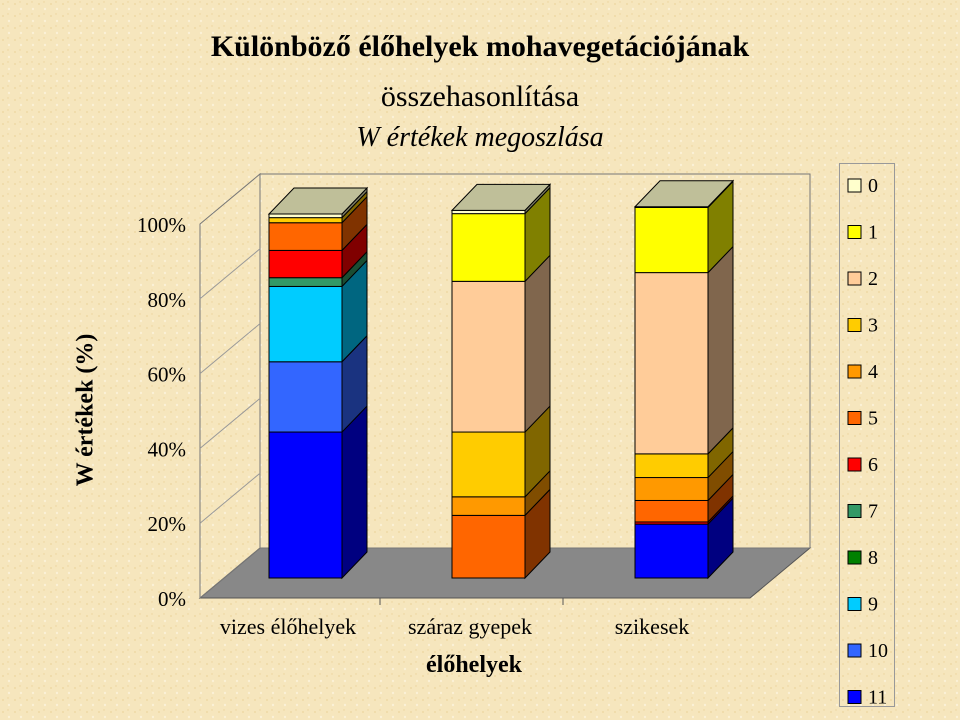  What do you see at coordinates (167, 300) in the screenshot?
I see `y-tick-label: 80%` at bounding box center [167, 300].